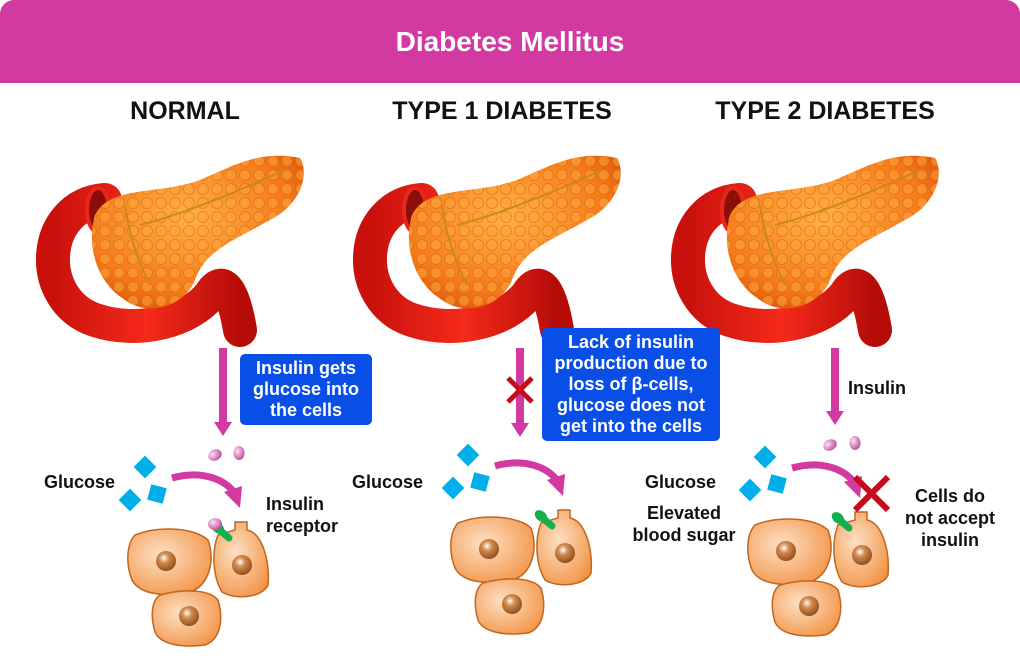 The width and height of the screenshot is (1020, 666). What do you see at coordinates (502, 111) in the screenshot?
I see `panel-title-type1: TYPE 1 DIABETES` at bounding box center [502, 111].